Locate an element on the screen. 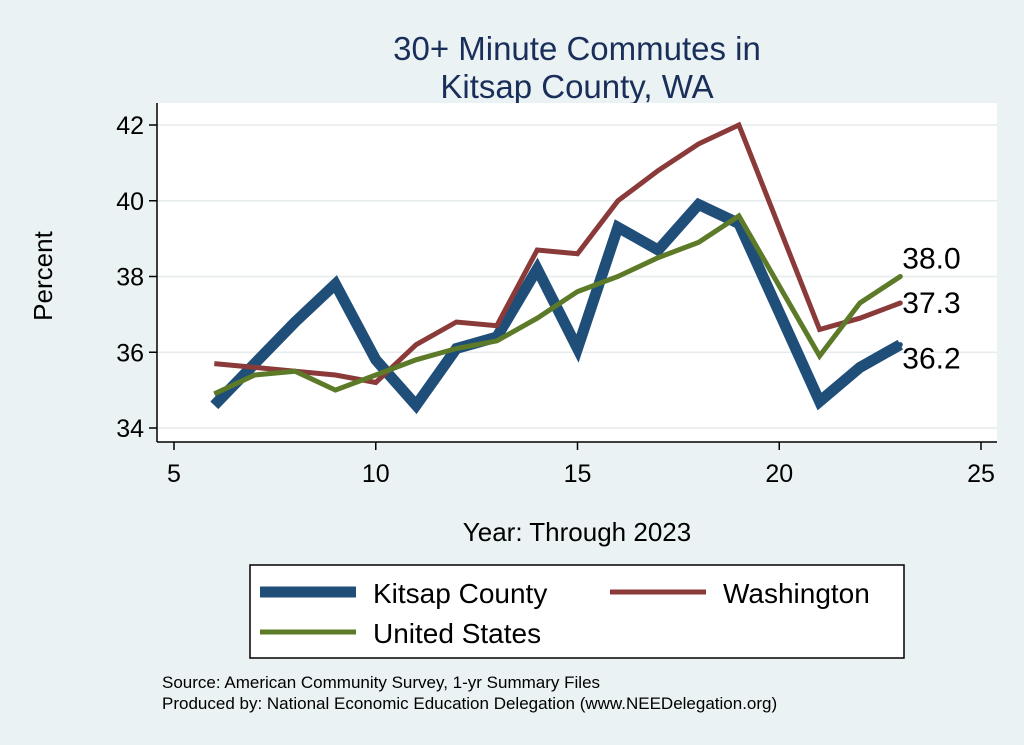 This screenshot has width=1024, height=745. legend-box is located at coordinates (577, 611).